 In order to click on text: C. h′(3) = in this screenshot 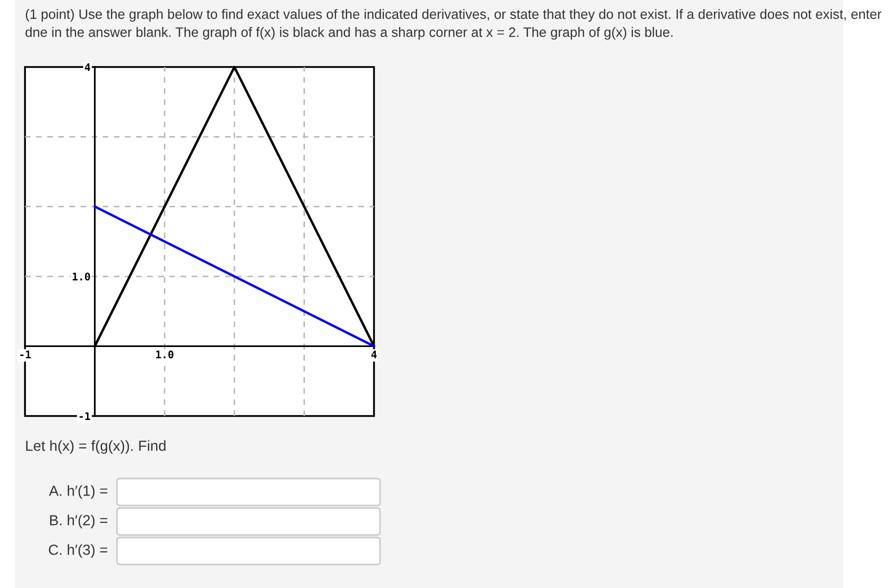, I will do `click(78, 551)`.